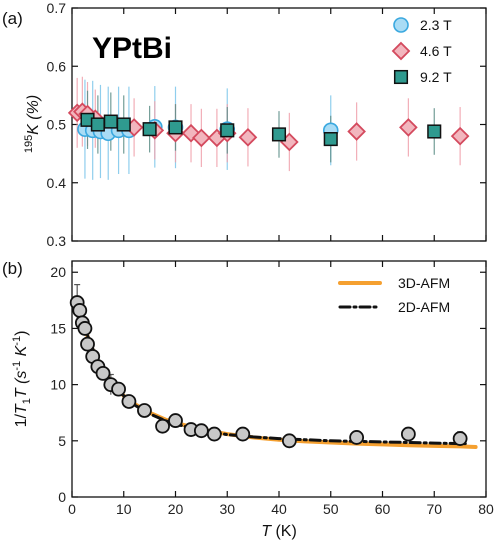 The width and height of the screenshot is (500, 545). I want to click on panel-a-title: YPtBi, so click(132, 48).